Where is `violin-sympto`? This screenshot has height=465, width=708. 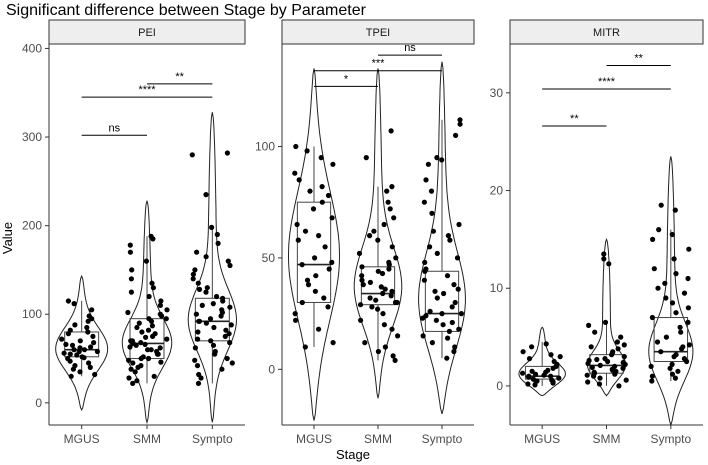 violin-sympto is located at coordinates (671, 291).